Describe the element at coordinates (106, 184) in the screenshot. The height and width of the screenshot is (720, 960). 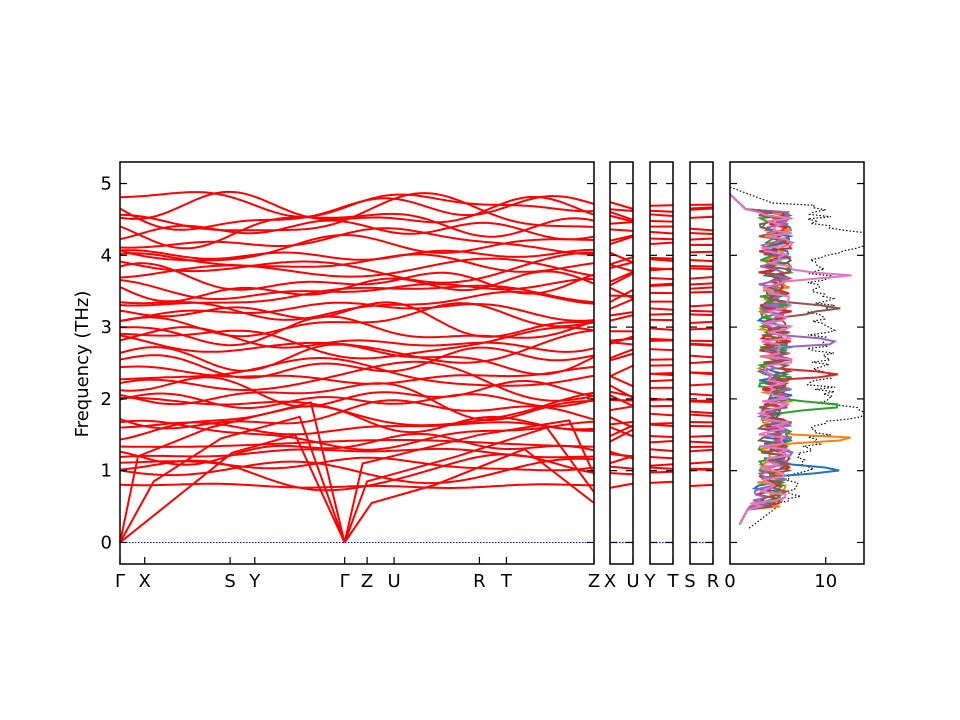
I see `y-tick-label: 5` at that location.